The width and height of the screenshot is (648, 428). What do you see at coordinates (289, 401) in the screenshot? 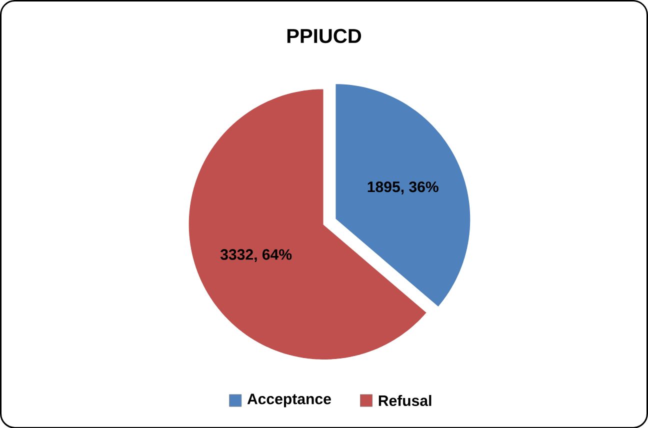
I see `legend-label: Acceptance` at bounding box center [289, 401].